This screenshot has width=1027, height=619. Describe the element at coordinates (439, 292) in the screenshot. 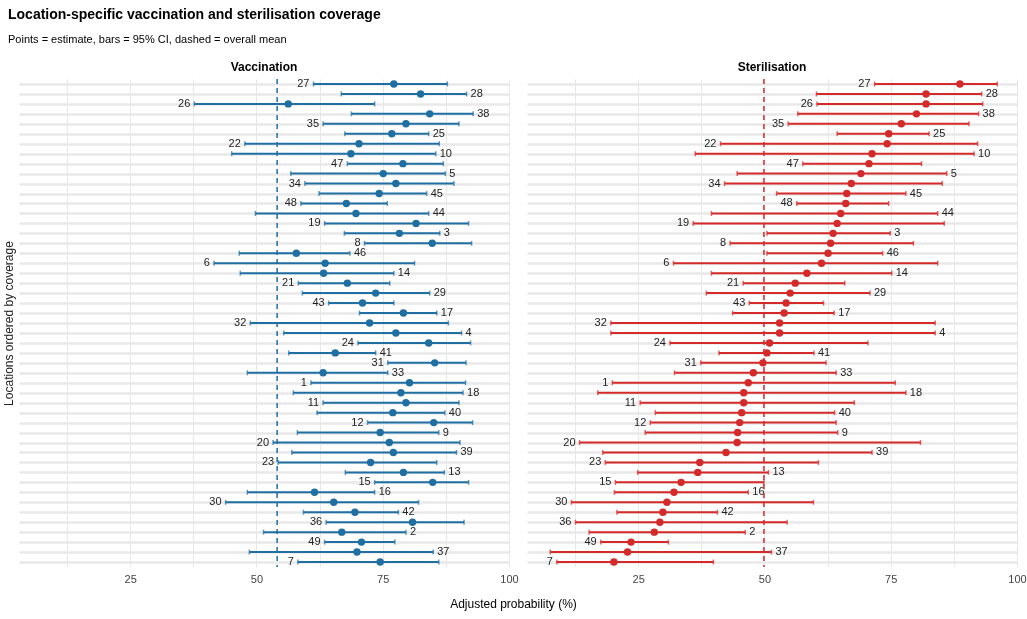

I see `category-label: 29` at that location.